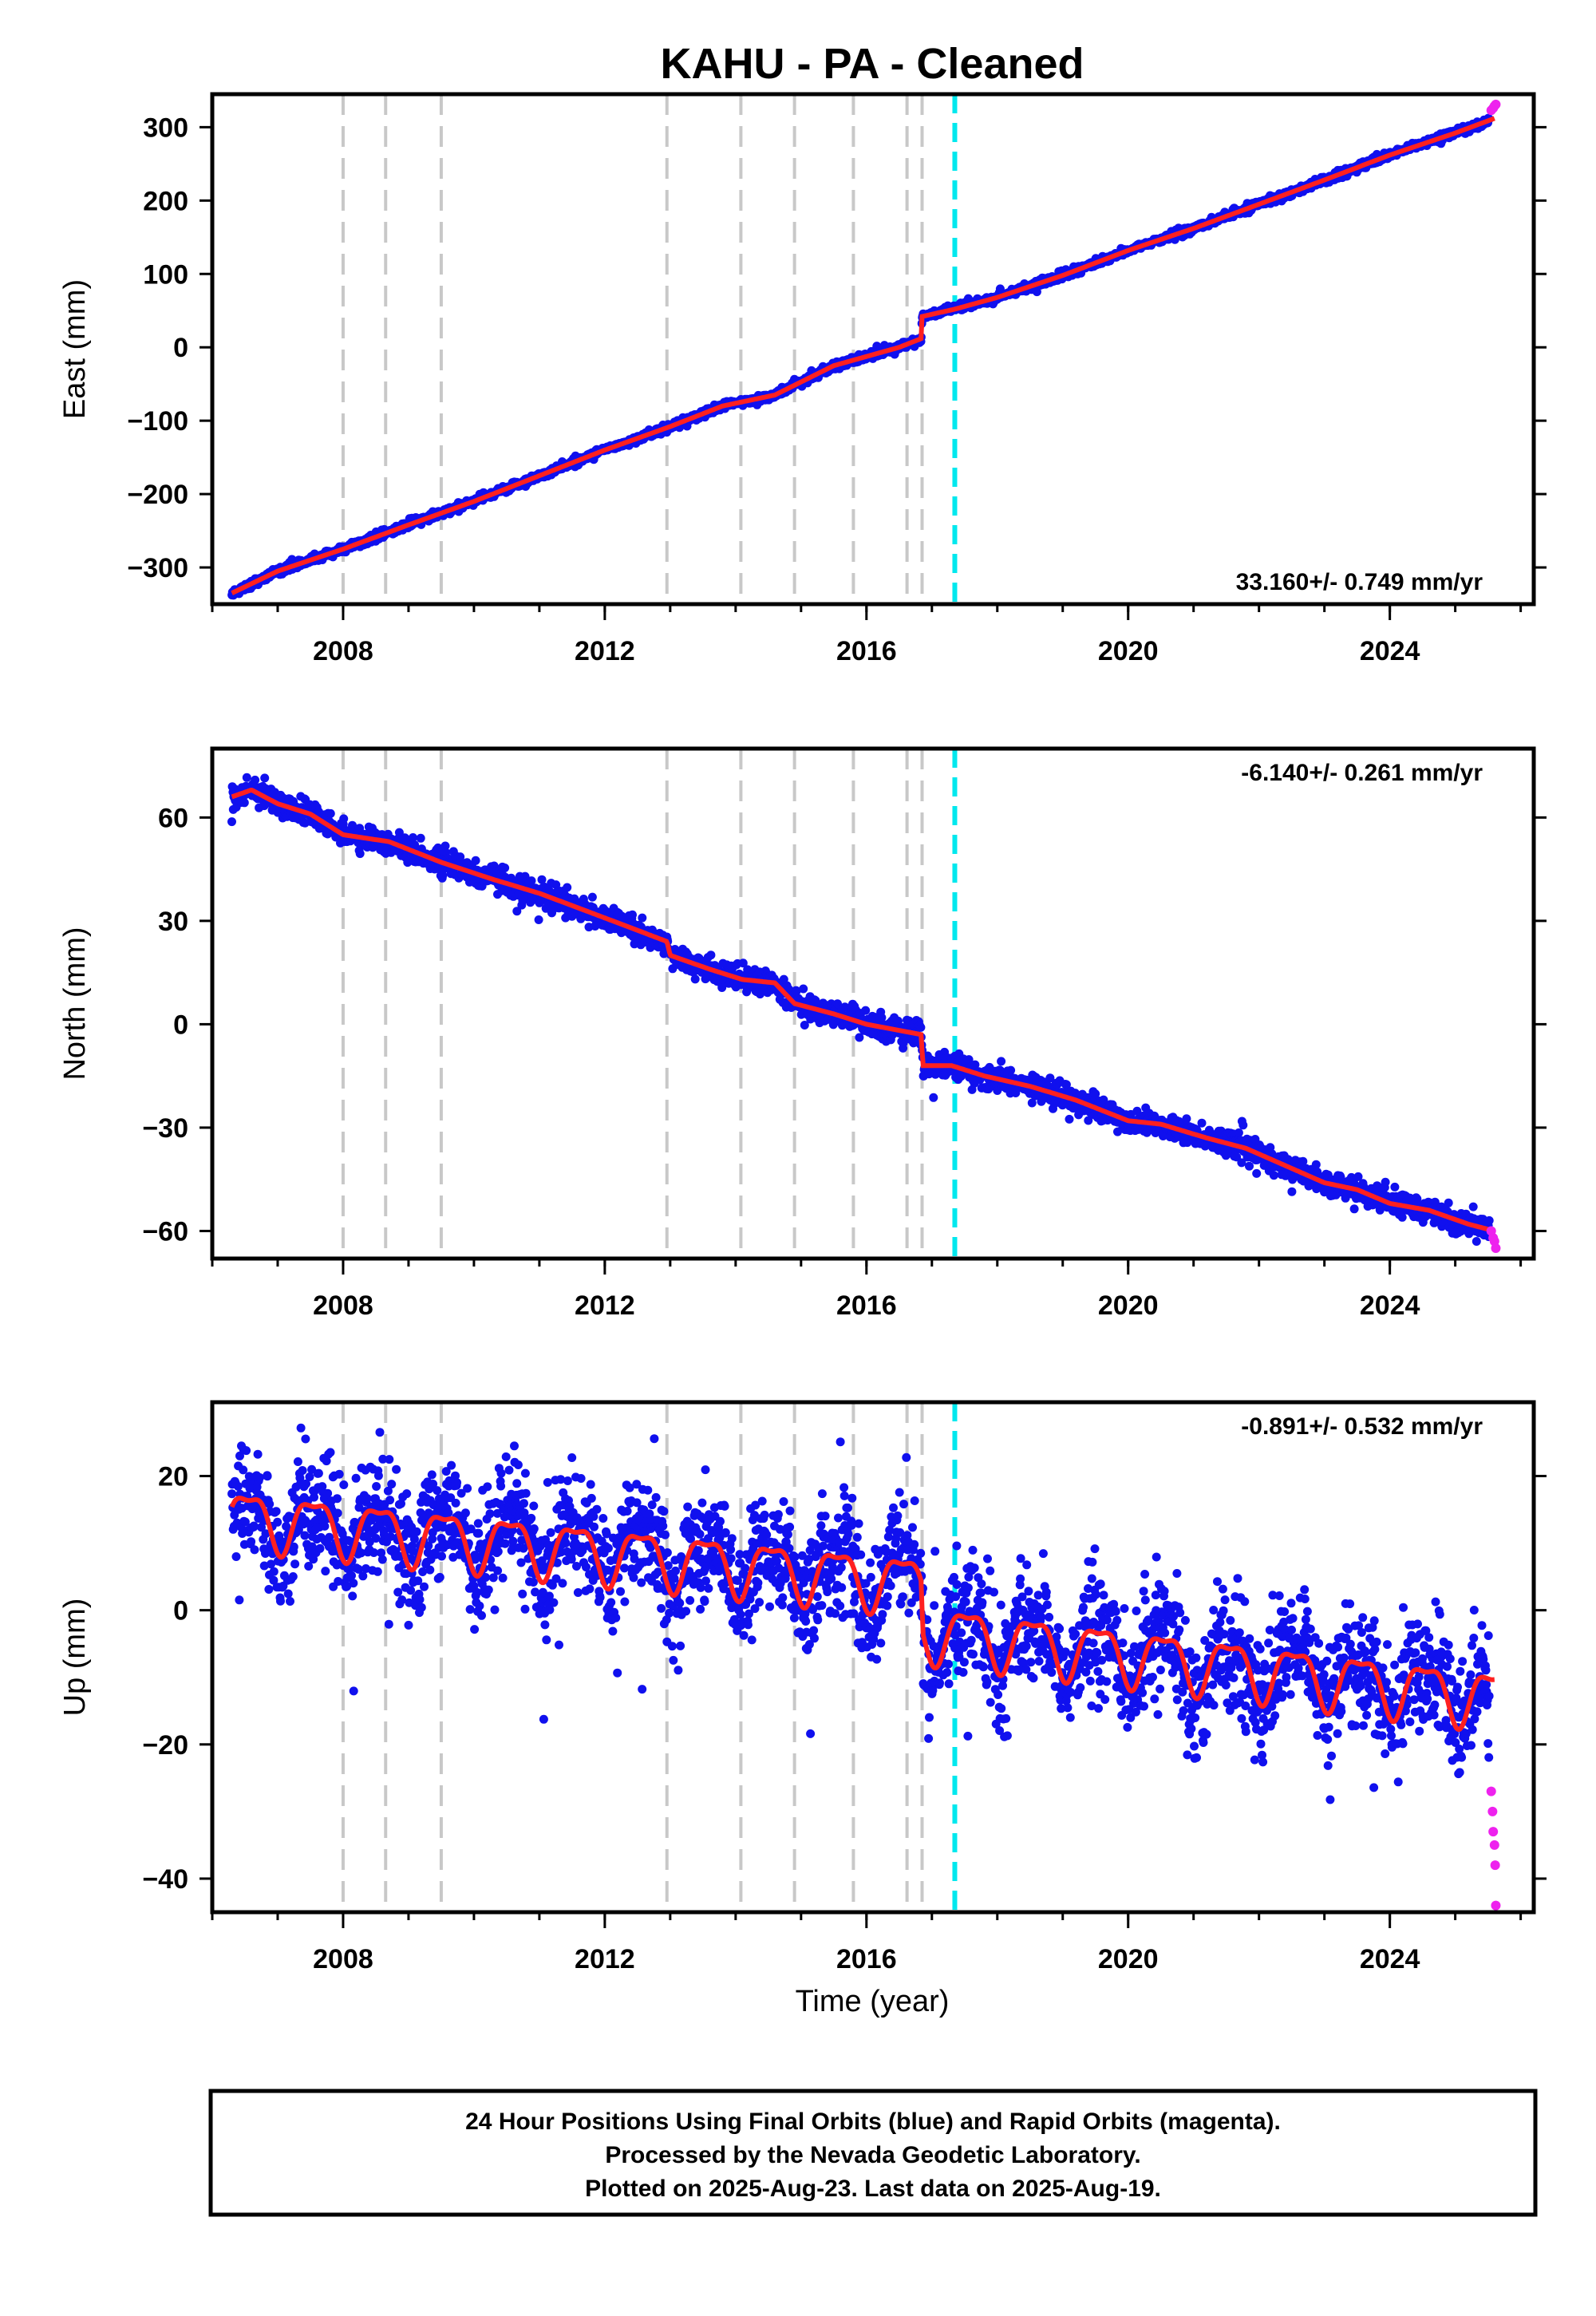 This screenshot has height=2316, width=1596. What do you see at coordinates (165, 128) in the screenshot?
I see `y-tick-label: 300` at bounding box center [165, 128].